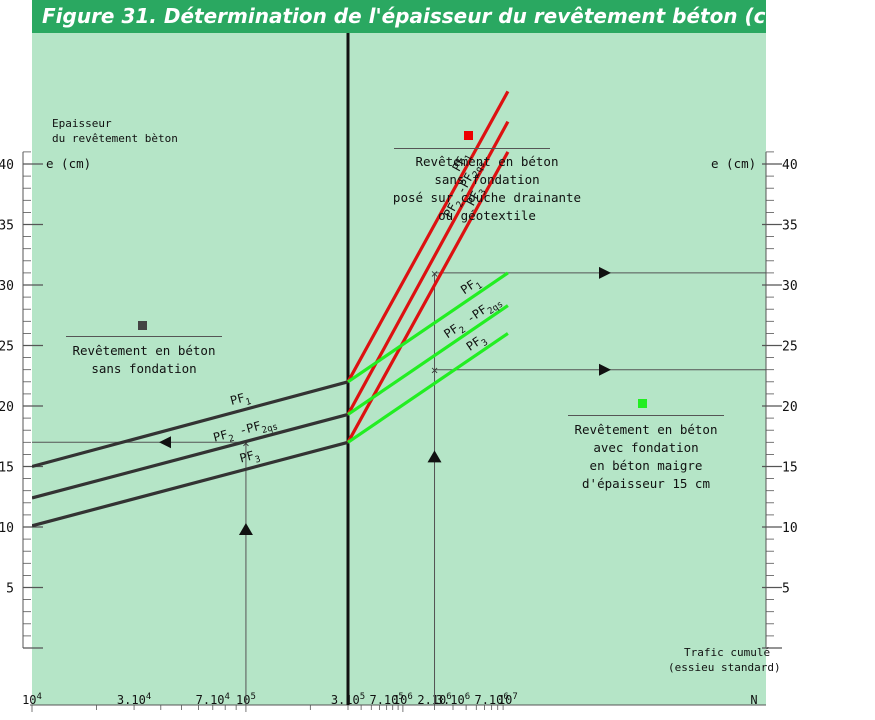 The width and height of the screenshot is (875, 720). I want to click on legend-dark-marker, so click(142, 325).